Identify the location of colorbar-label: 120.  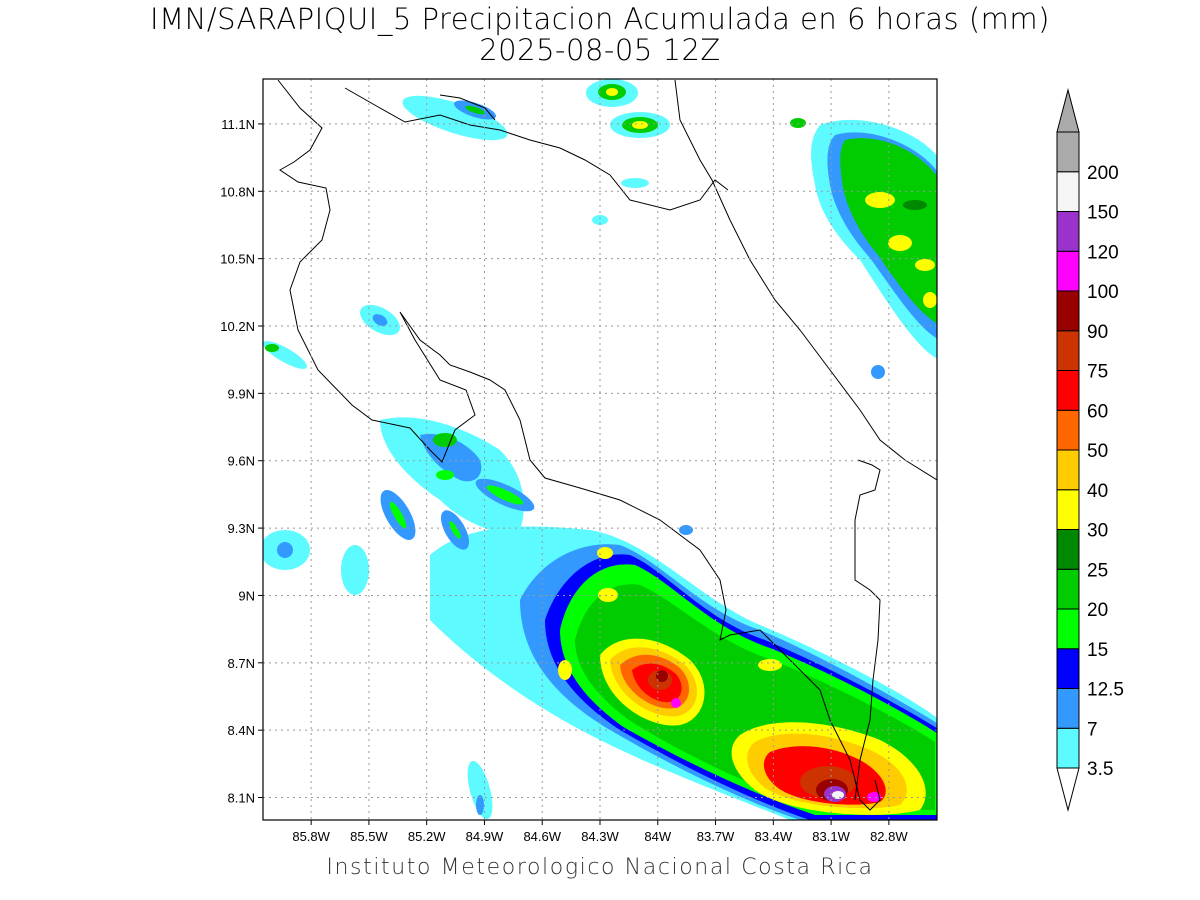
(1103, 252).